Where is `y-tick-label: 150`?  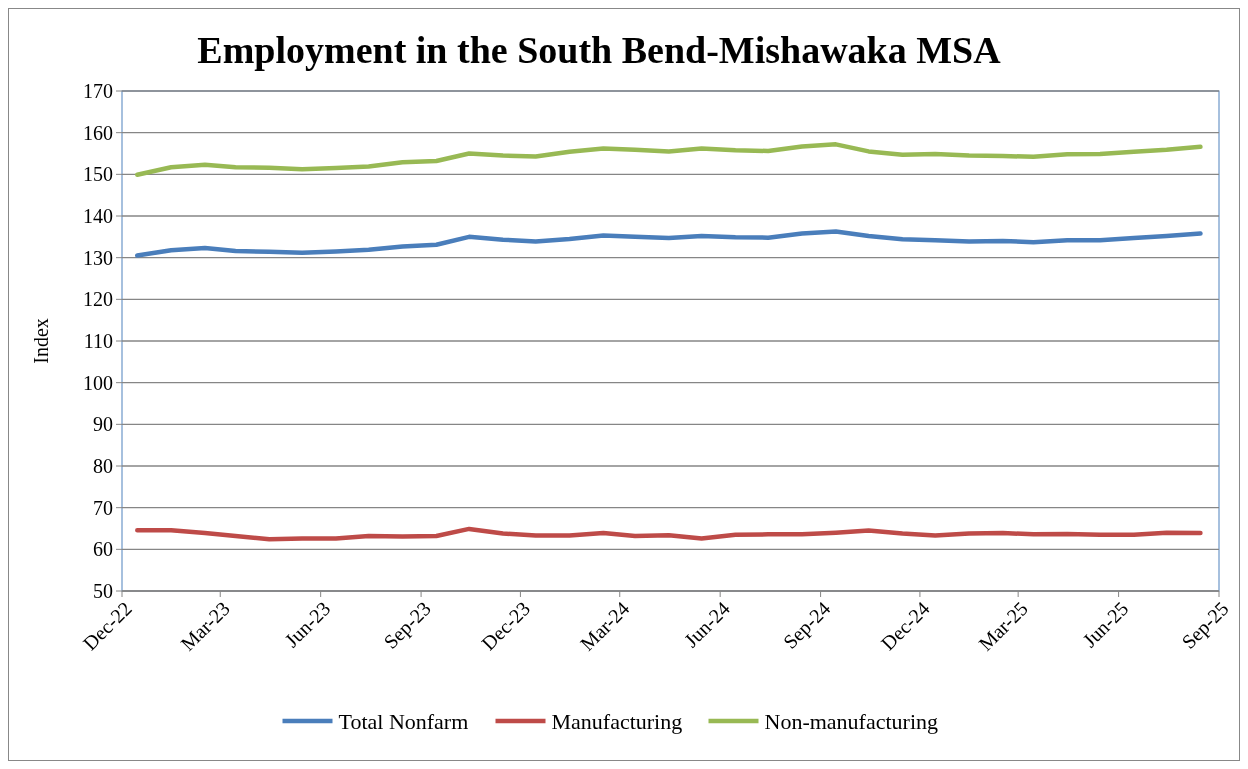 y-tick-label: 150 is located at coordinates (98, 174).